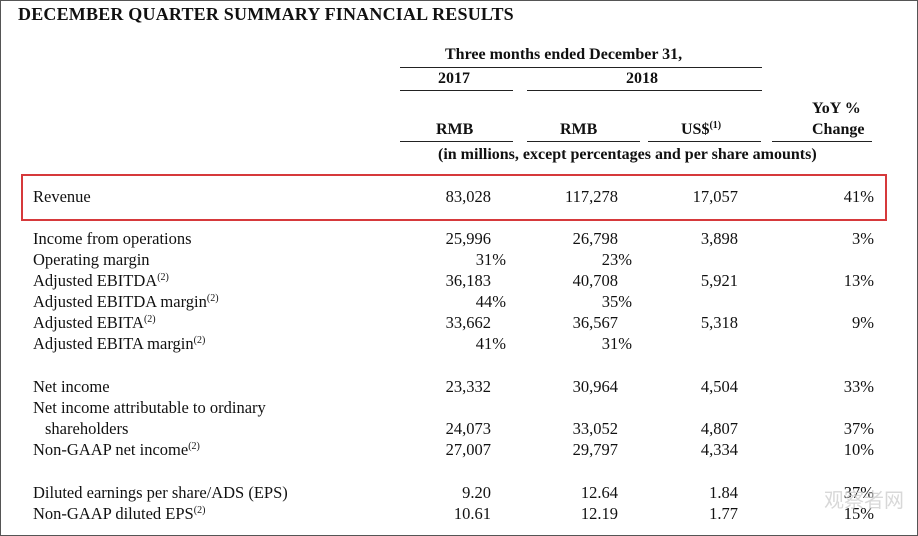 Image resolution: width=918 pixels, height=536 pixels. What do you see at coordinates (490, 301) in the screenshot?
I see `cell-2017-rmb: 44%` at bounding box center [490, 301].